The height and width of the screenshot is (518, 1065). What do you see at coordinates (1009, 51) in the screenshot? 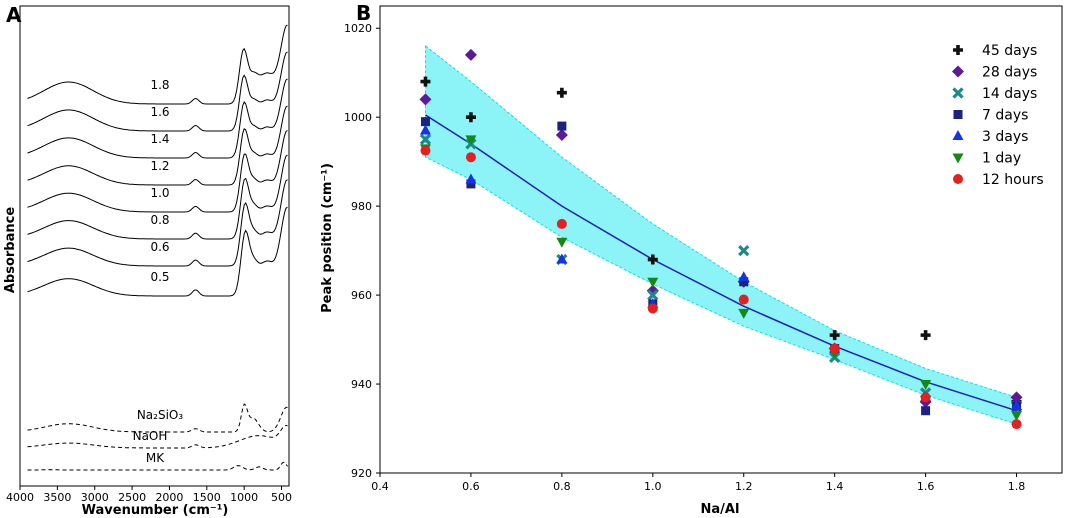
I see `legend-label: 45 days` at bounding box center [1009, 51].